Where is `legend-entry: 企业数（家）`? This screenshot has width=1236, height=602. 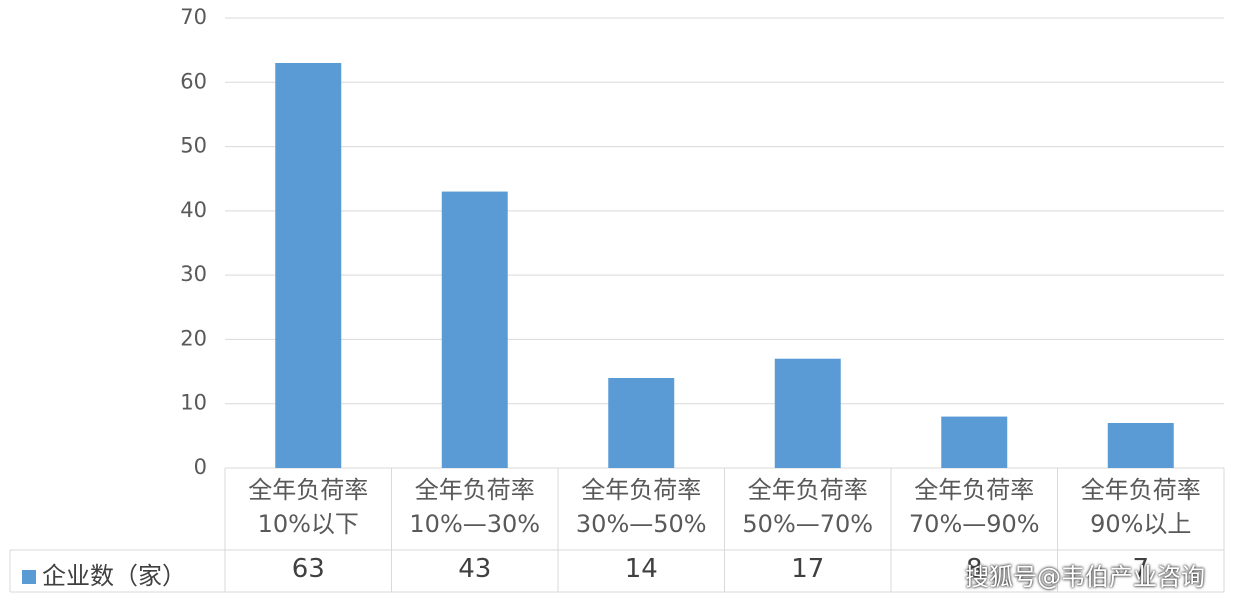
legend-entry: 企业数（家） is located at coordinates (104, 573).